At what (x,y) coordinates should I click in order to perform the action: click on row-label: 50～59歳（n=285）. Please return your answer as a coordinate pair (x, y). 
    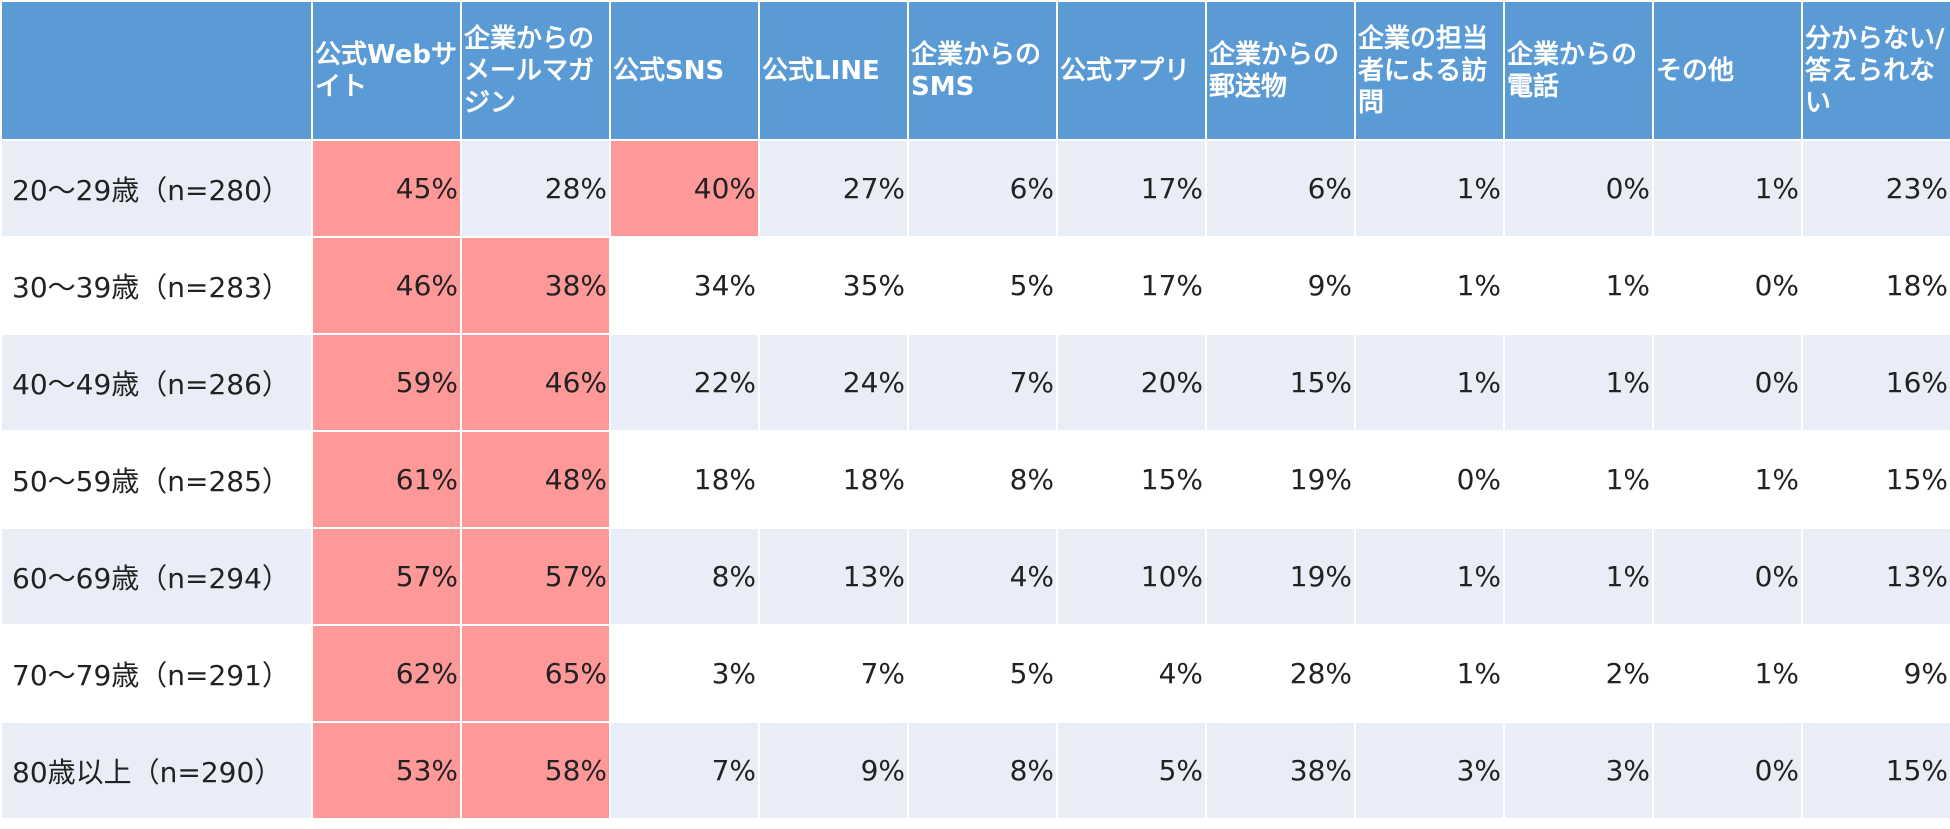
    Looking at the image, I should click on (156, 479).